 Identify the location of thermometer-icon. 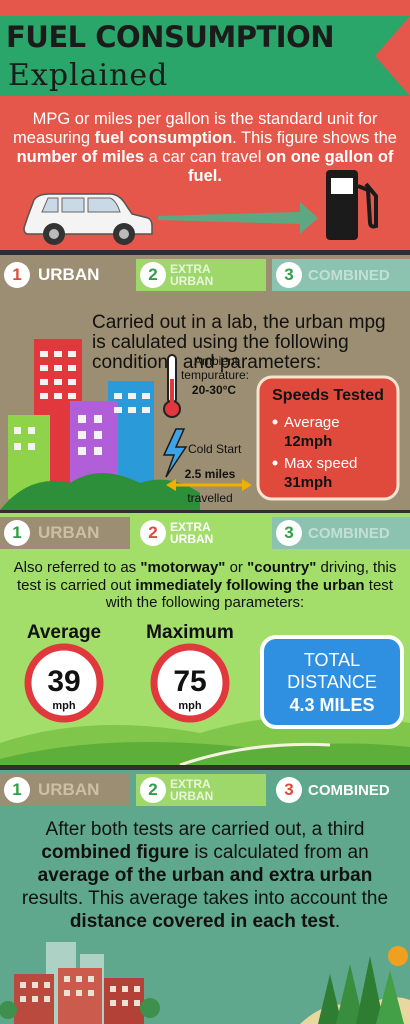
(172, 386).